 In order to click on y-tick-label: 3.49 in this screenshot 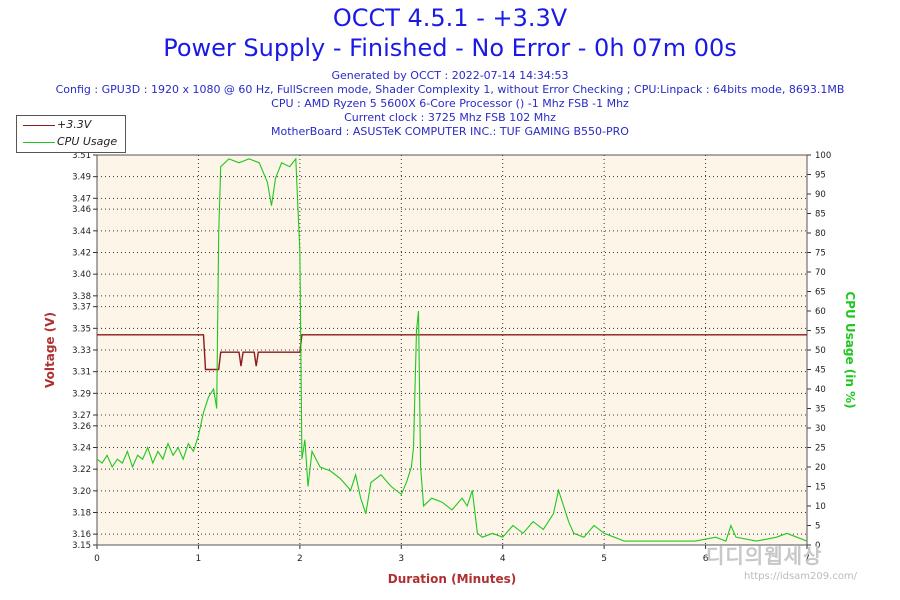, I will do `click(81, 178)`.